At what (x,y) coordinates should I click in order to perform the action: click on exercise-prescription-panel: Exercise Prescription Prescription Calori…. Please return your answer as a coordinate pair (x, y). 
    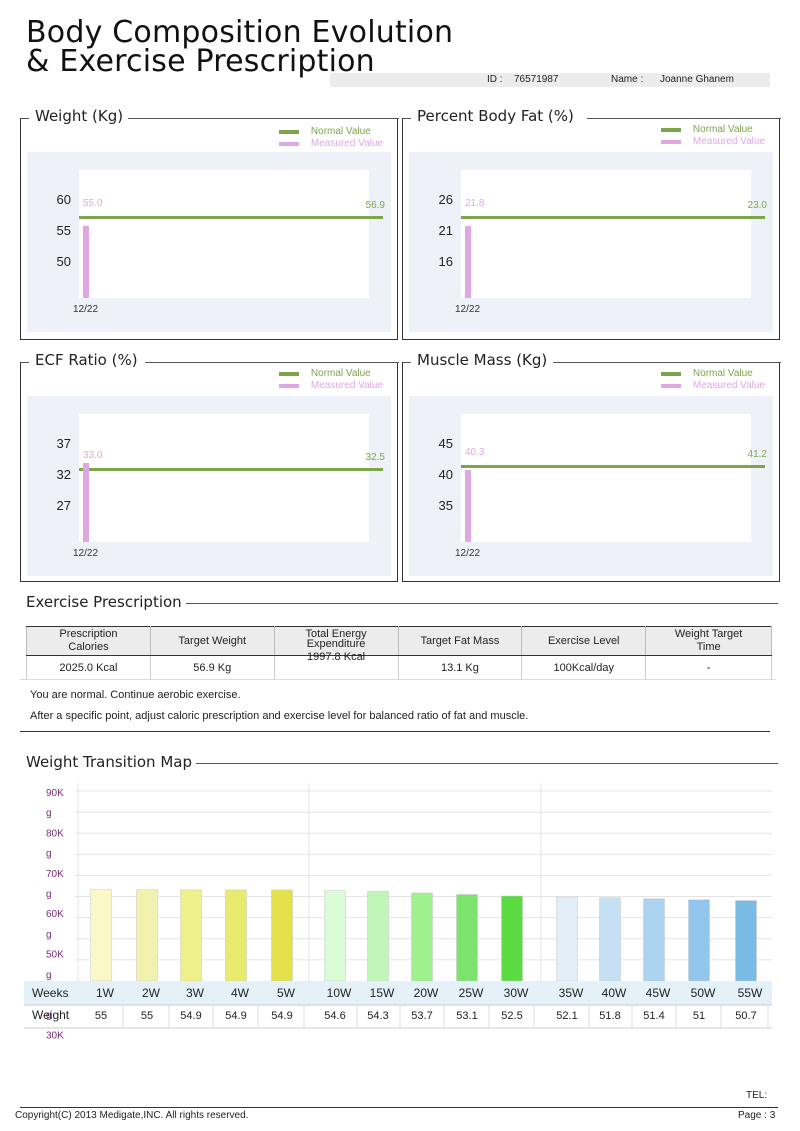
    Looking at the image, I should click on (399, 664).